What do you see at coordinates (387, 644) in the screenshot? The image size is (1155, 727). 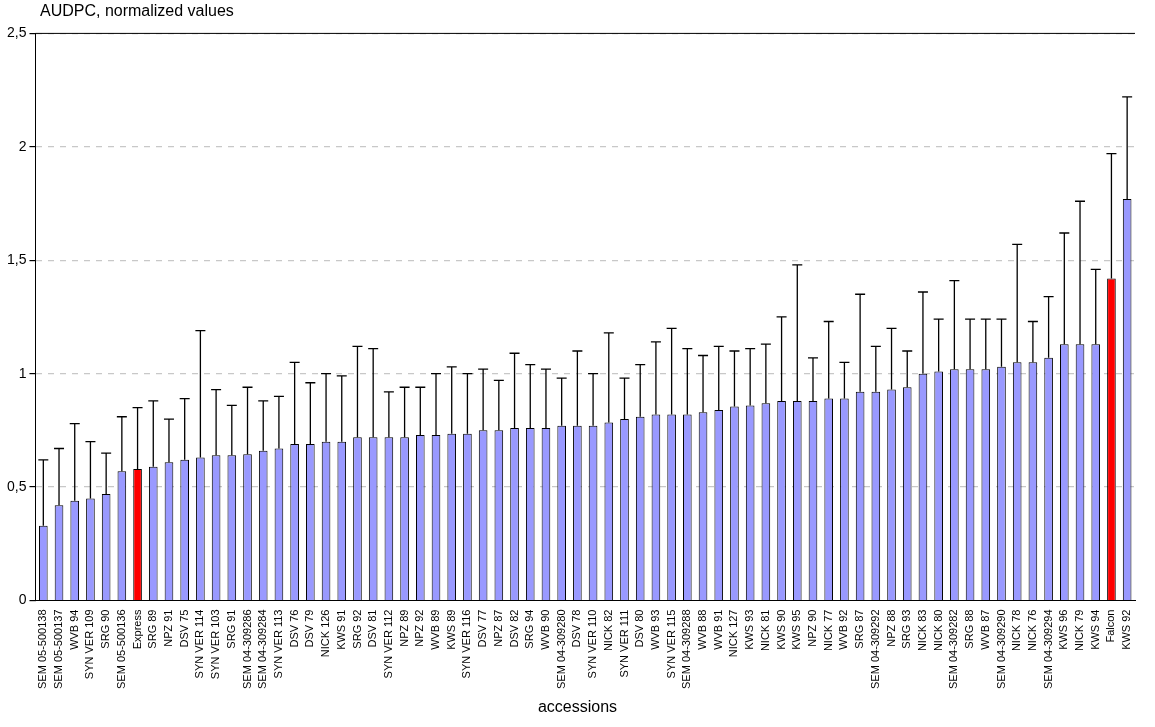 I see `x-tick-label: SYN VER 112` at bounding box center [387, 644].